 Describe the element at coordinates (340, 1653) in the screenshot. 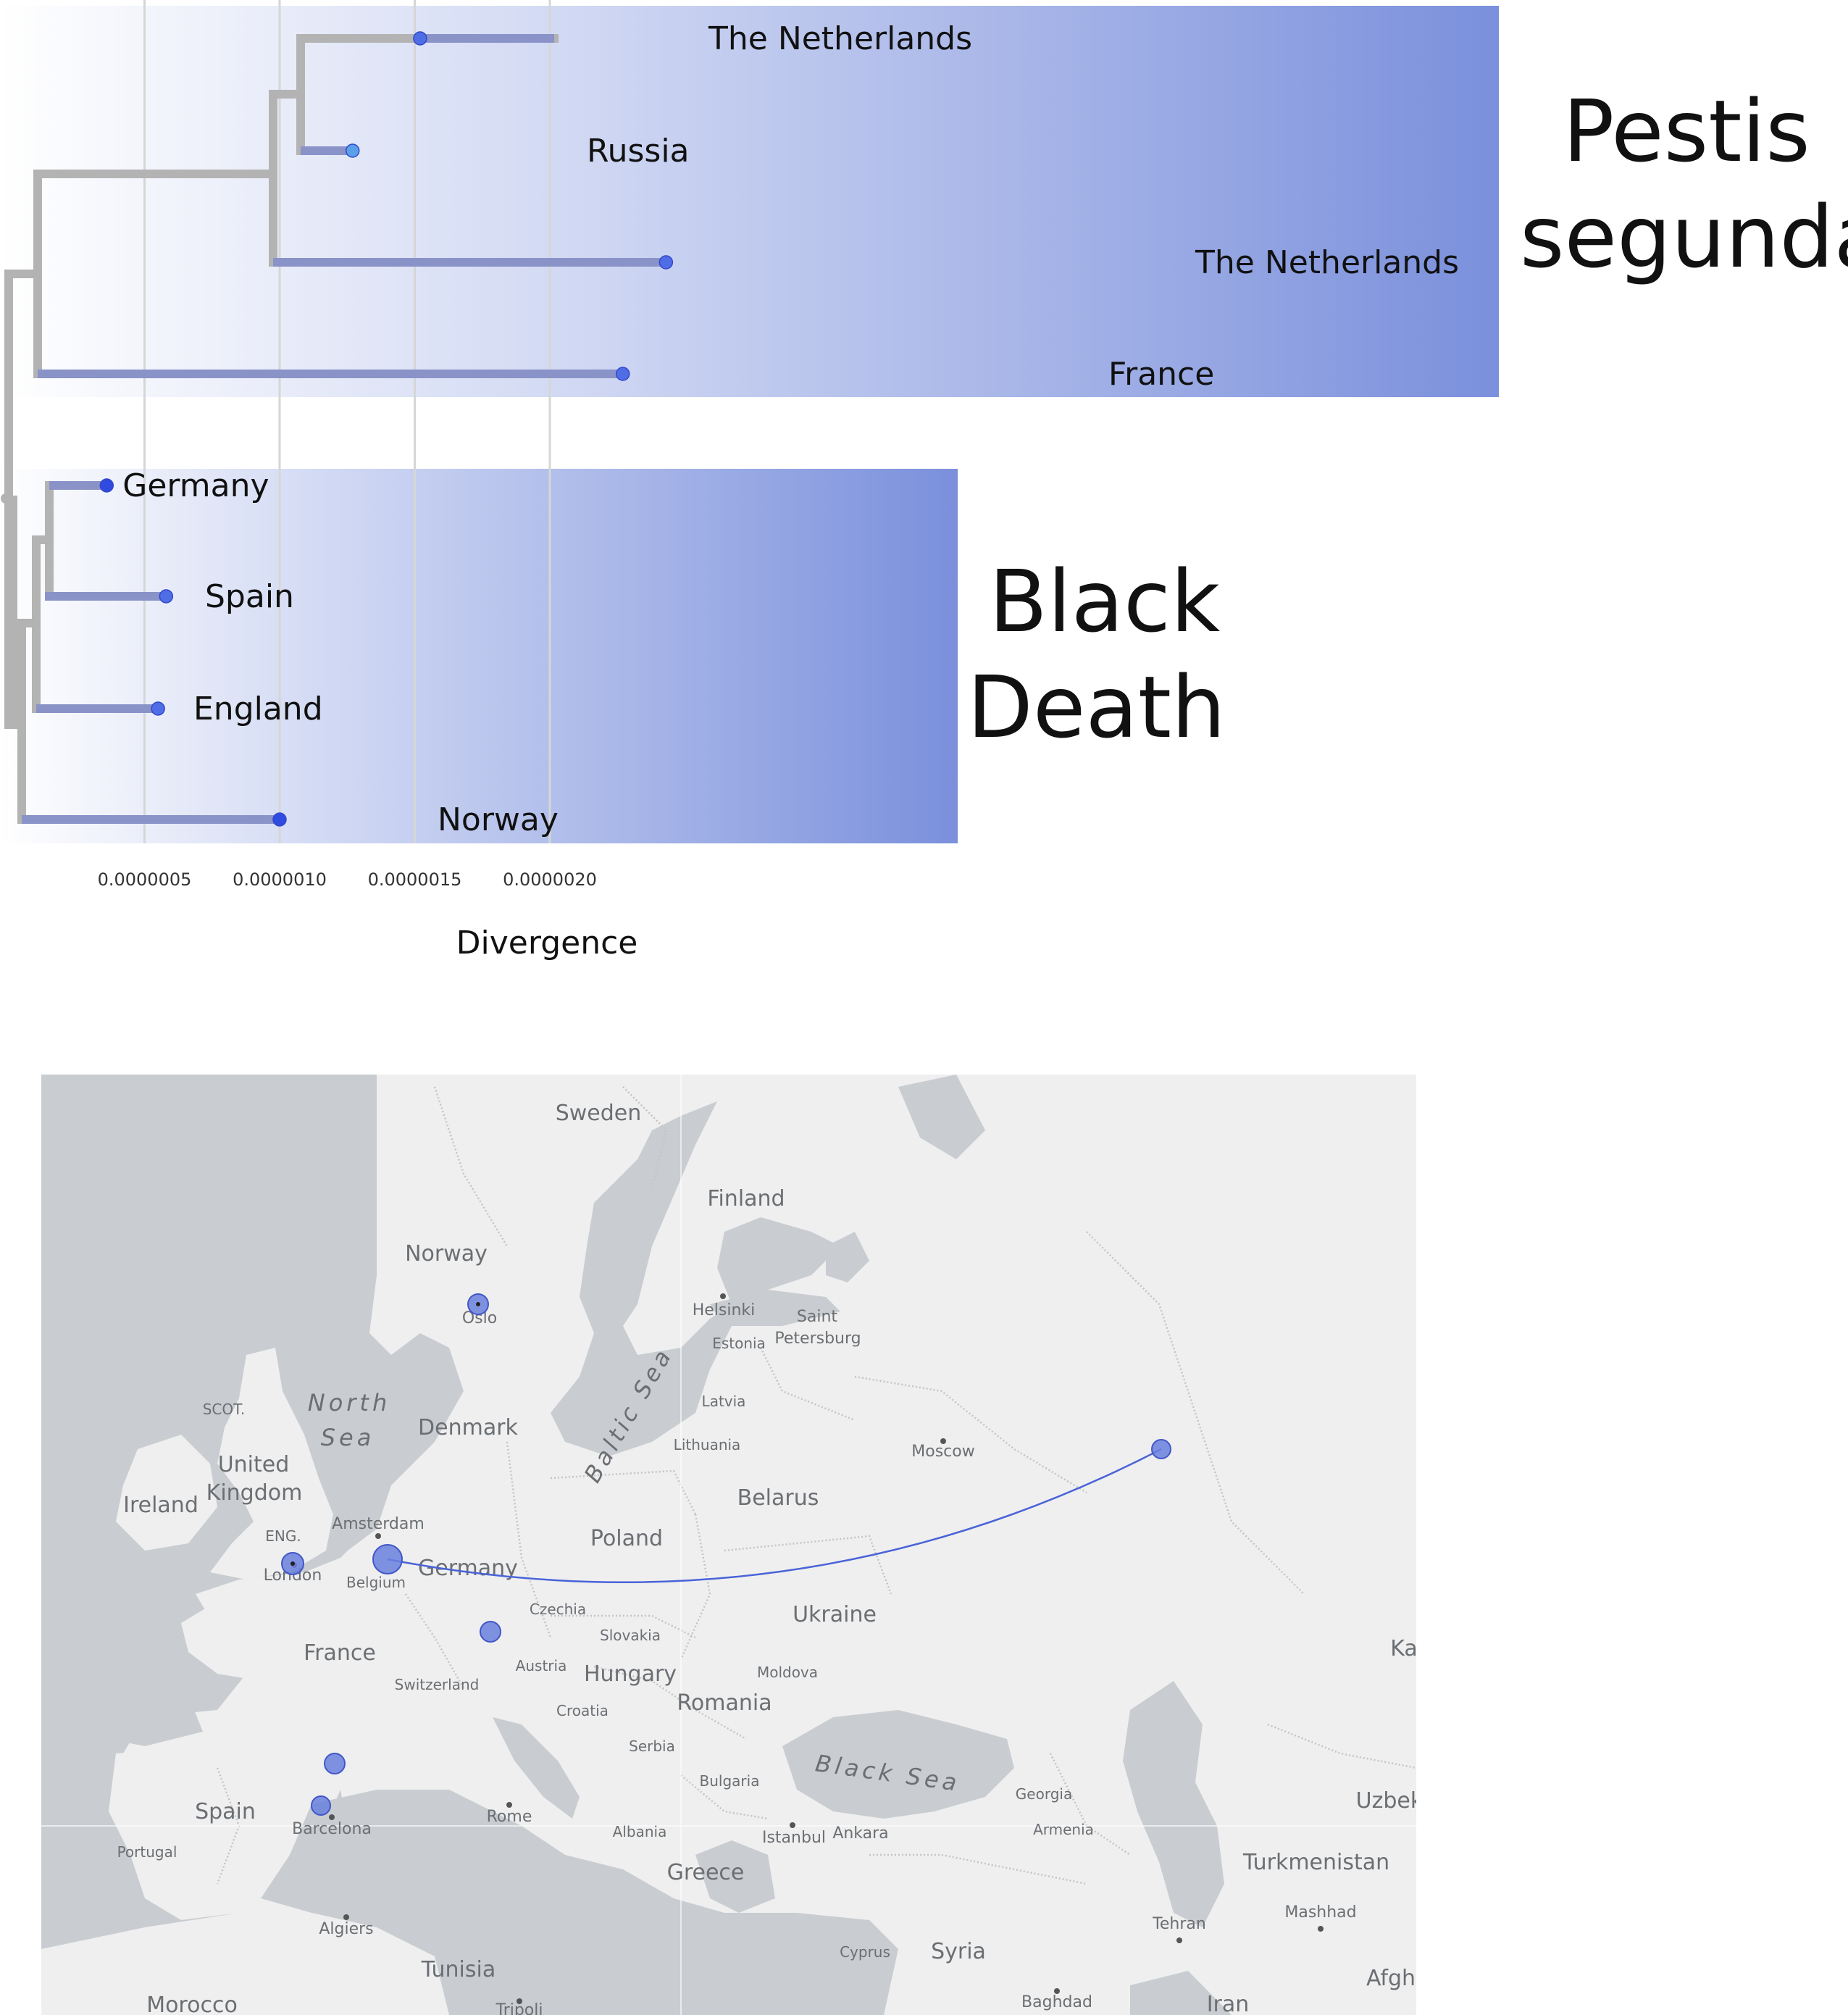

I see `country-label: France` at that location.